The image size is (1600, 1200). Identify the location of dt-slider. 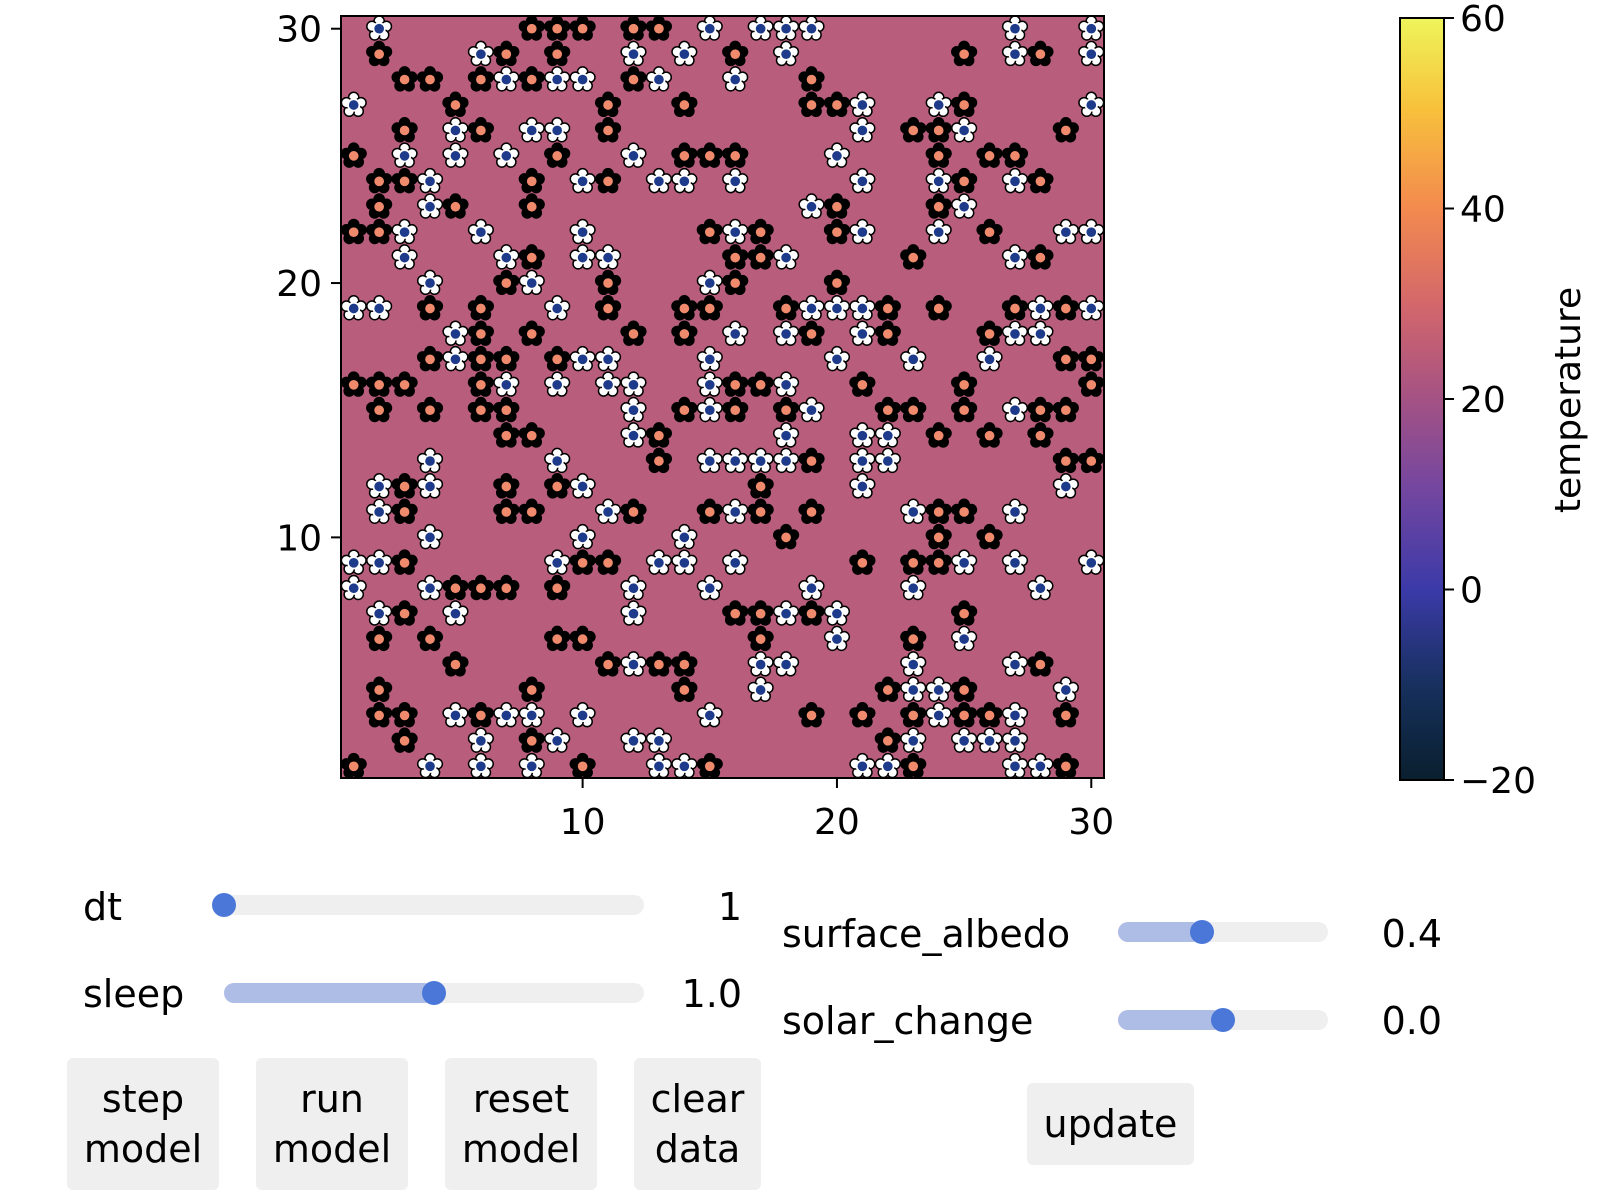
(428, 905).